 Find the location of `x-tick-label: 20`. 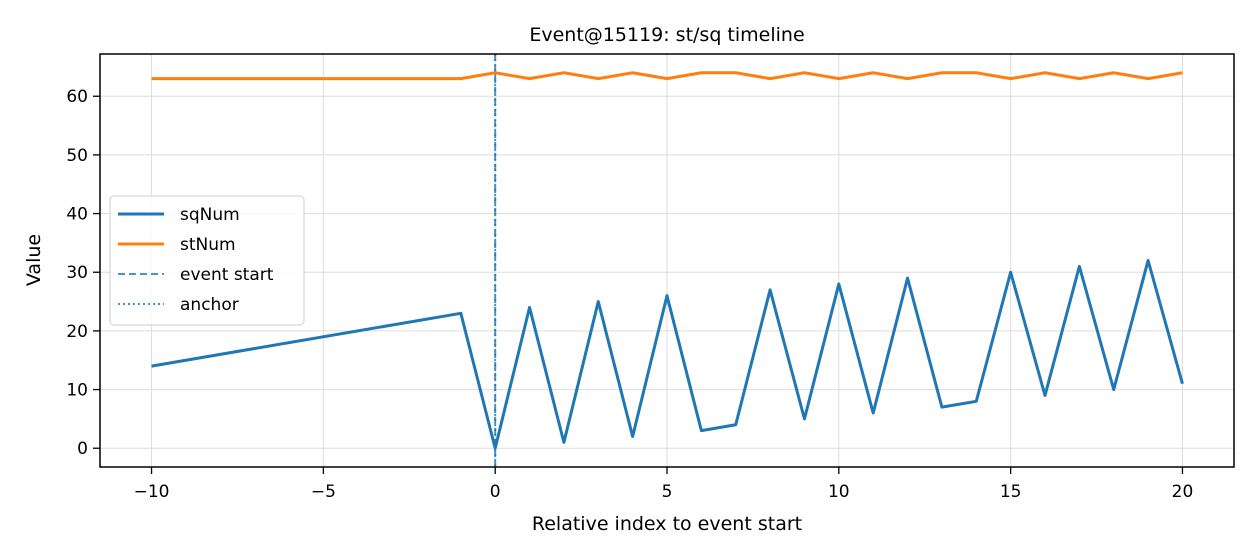

x-tick-label: 20 is located at coordinates (1183, 492).